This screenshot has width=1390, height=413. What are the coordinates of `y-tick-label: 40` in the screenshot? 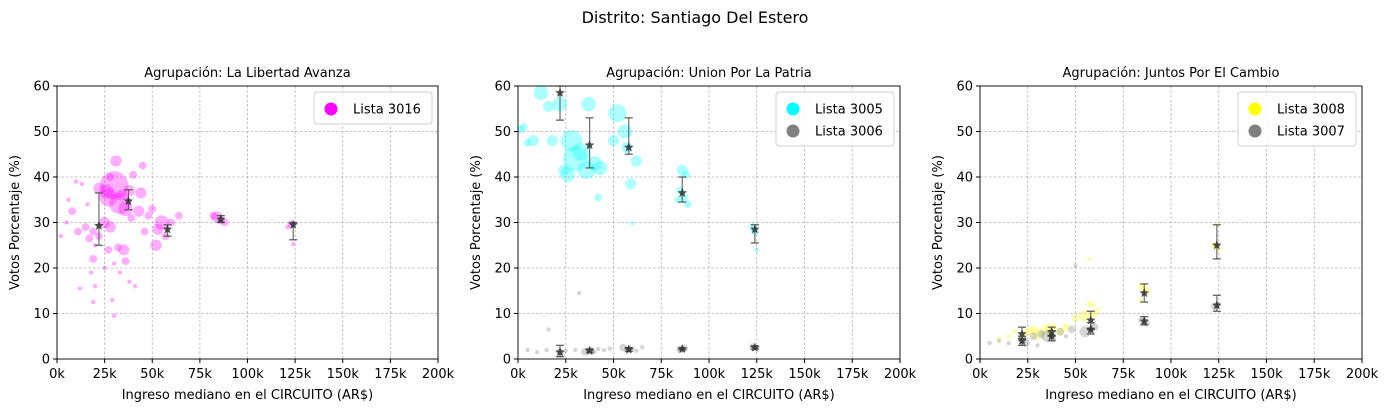 It's located at (964, 178).